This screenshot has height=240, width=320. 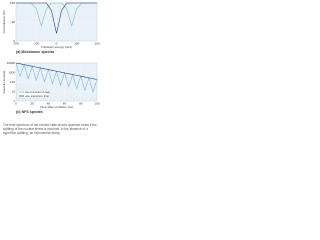 I want to click on x-tick-label: -100, so click(x=36, y=43).